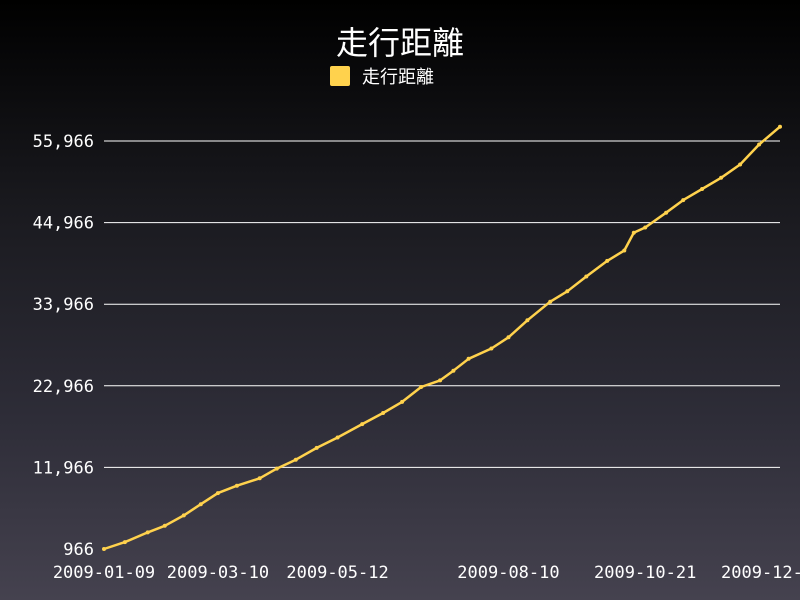 The height and width of the screenshot is (600, 800). What do you see at coordinates (399, 43) in the screenshot?
I see `chart-title: 走行距離` at bounding box center [399, 43].